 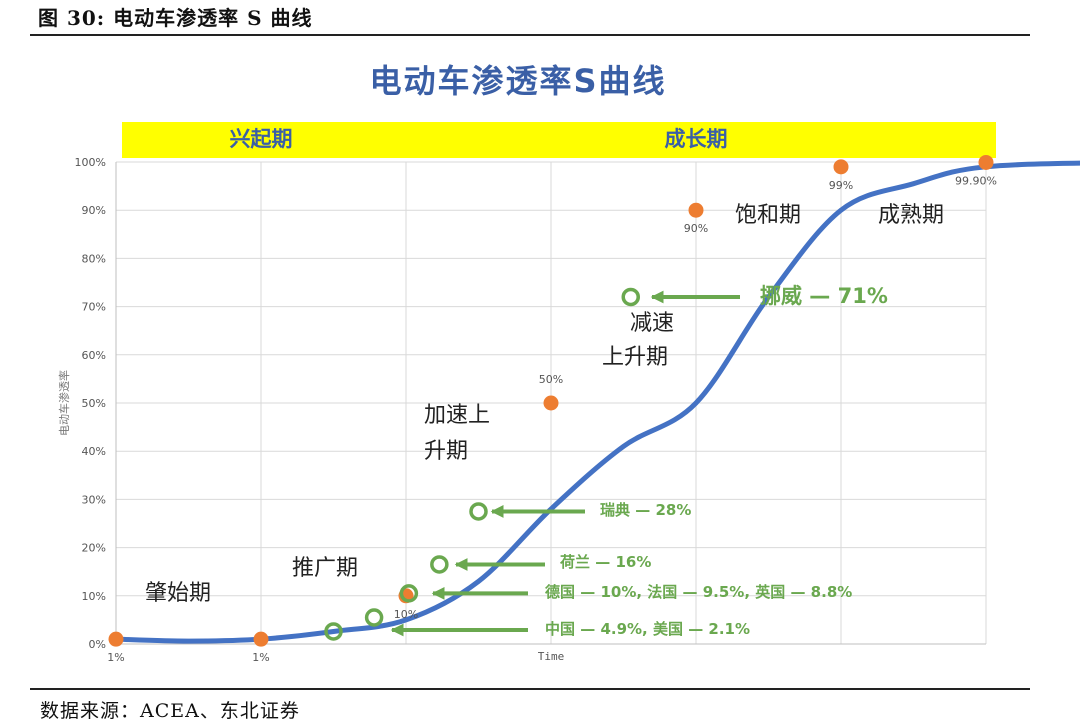 What do you see at coordinates (824, 296) in the screenshot?
I see `country-annotation: 挪威 — 71%` at bounding box center [824, 296].